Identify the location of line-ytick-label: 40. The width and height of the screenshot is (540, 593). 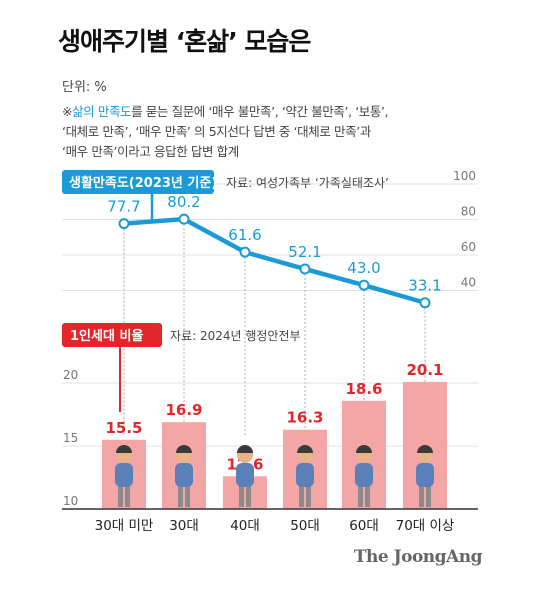
(468, 283).